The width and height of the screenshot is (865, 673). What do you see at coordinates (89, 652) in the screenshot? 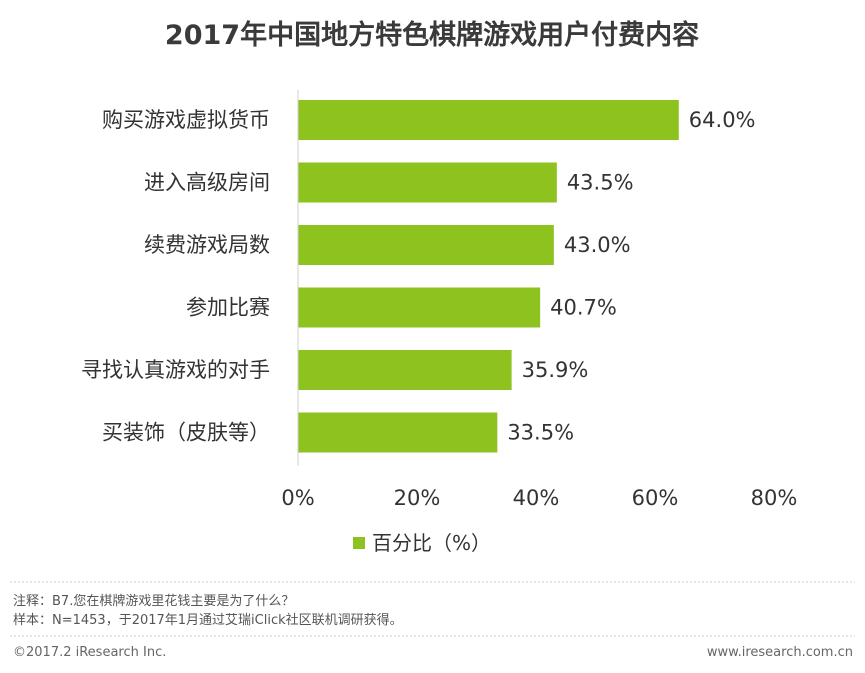
I see `footer-copyright: ©2017.2 iResearch Inc.` at bounding box center [89, 652].